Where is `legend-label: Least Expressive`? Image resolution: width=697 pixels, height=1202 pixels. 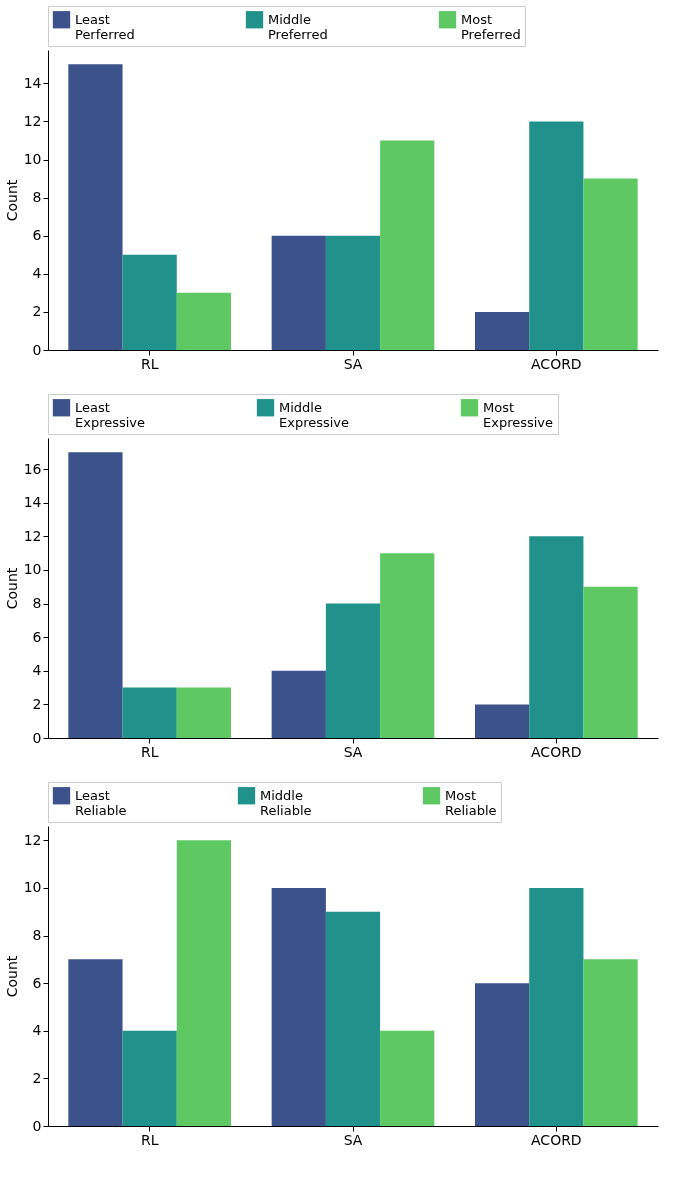
legend-label: Least Expressive is located at coordinates (110, 414).